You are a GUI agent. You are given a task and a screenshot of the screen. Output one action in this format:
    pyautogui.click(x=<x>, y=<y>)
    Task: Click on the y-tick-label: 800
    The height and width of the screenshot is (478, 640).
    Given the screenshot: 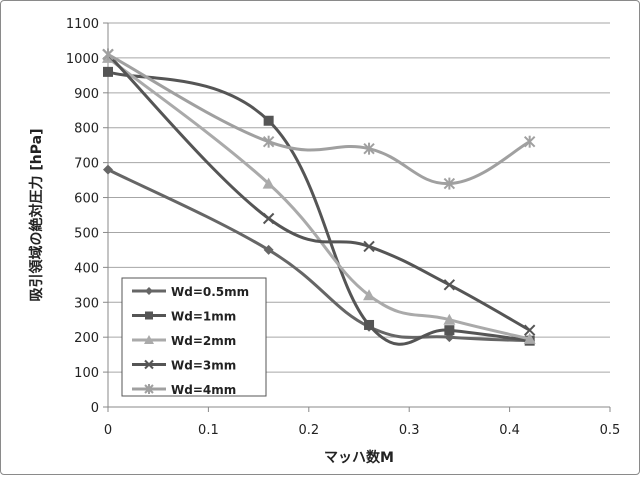 What is the action you would take?
    pyautogui.click(x=86, y=129)
    